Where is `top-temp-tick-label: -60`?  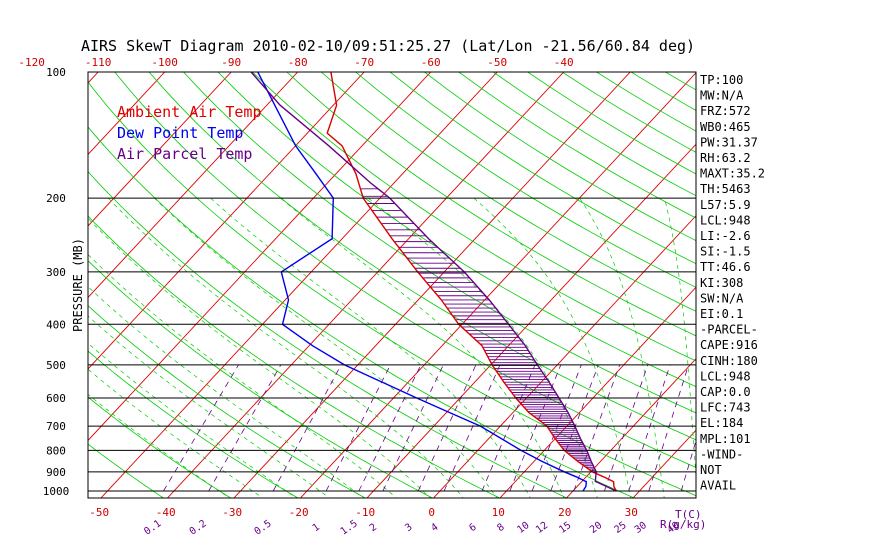
top-temp-tick-label: -60 is located at coordinates (431, 62).